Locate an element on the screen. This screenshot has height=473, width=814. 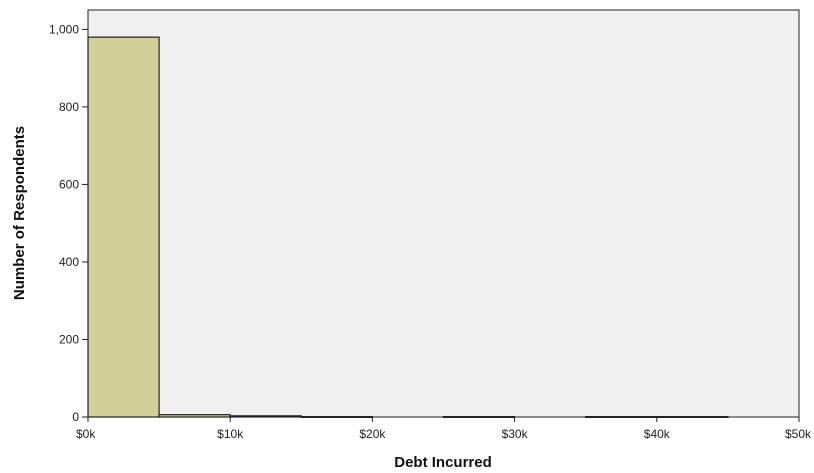
x-tick-label-3: $30k is located at coordinates (515, 434).